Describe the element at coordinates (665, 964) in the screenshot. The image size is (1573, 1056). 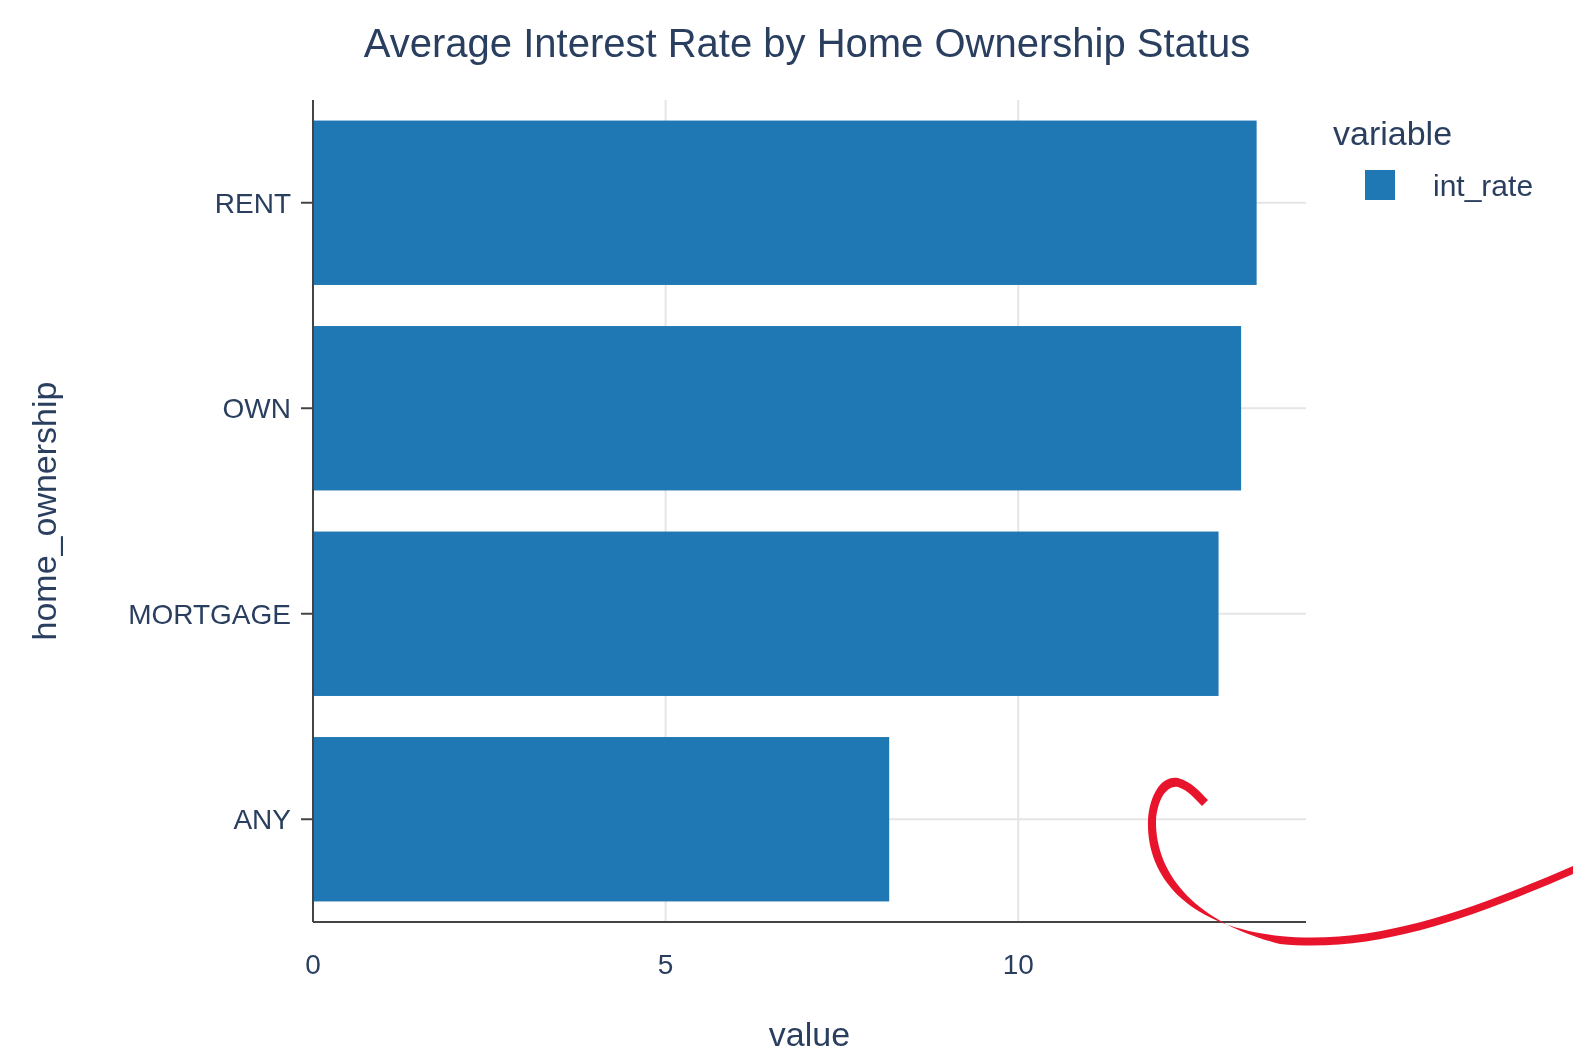
I see `x-tick-label: 5` at that location.